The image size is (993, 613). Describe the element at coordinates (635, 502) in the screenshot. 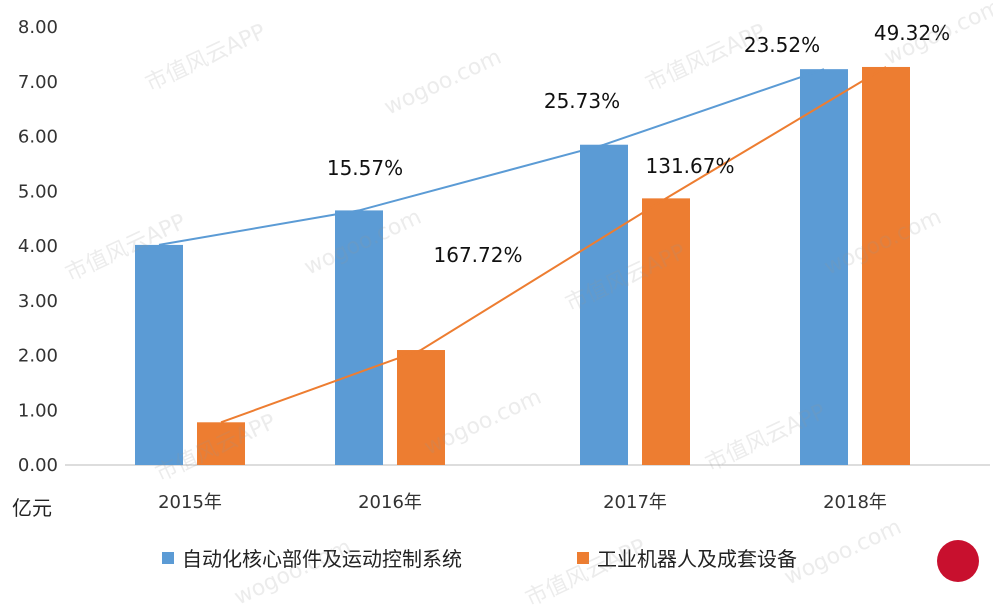

I see `x-tick-label: 2017年` at that location.